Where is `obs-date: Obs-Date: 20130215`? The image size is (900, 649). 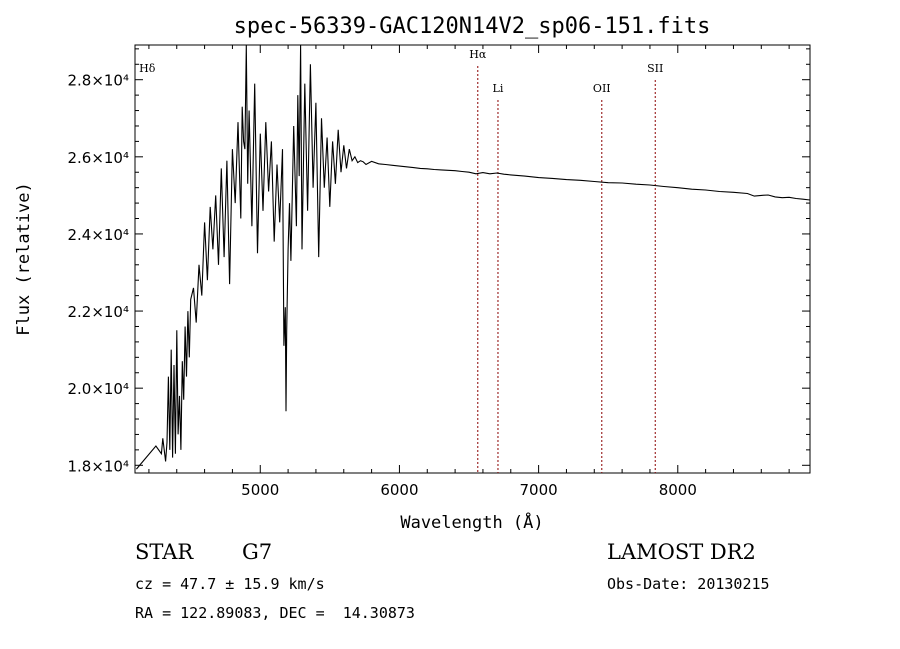
obs-date: Obs-Date: 20130215 is located at coordinates (688, 584).